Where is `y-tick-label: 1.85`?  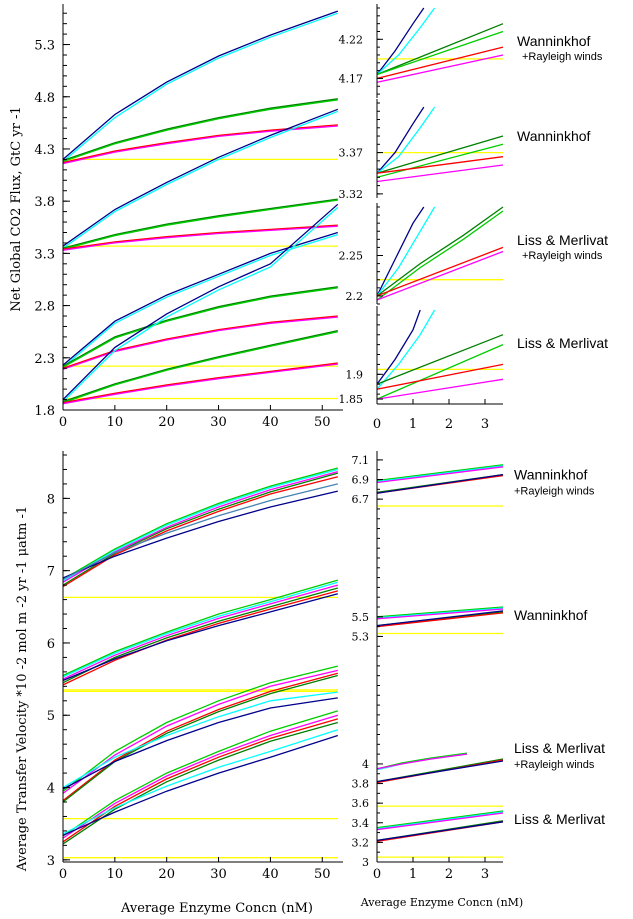 y-tick-label: 1.85 is located at coordinates (351, 399).